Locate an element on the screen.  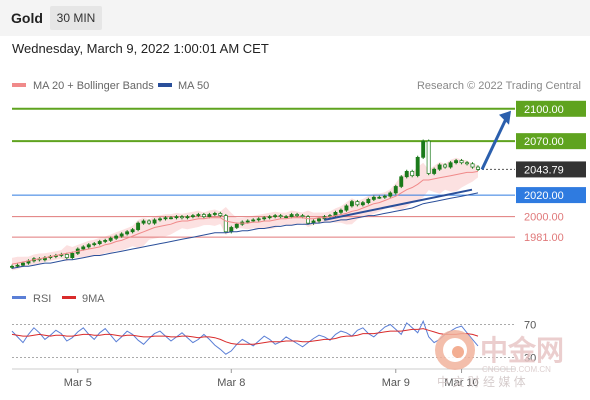
forecast-arrow-head is located at coordinates (505, 117).